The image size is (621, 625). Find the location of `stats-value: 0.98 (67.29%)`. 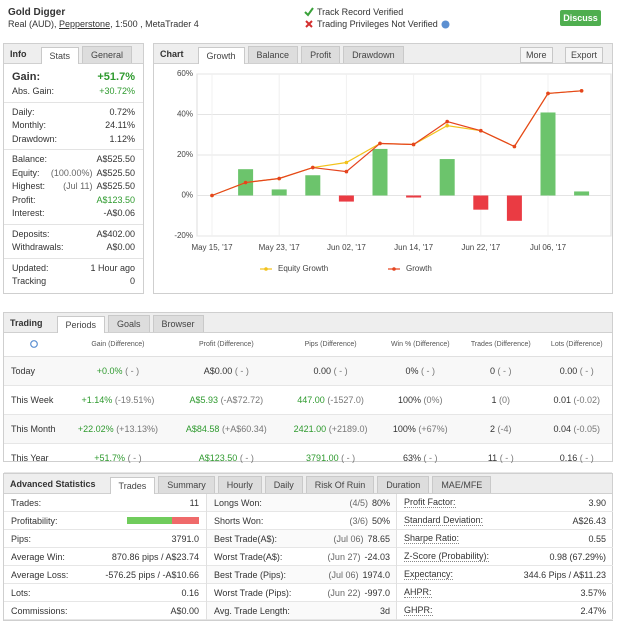

stats-value: 0.98 (67.29%) is located at coordinates (577, 556).